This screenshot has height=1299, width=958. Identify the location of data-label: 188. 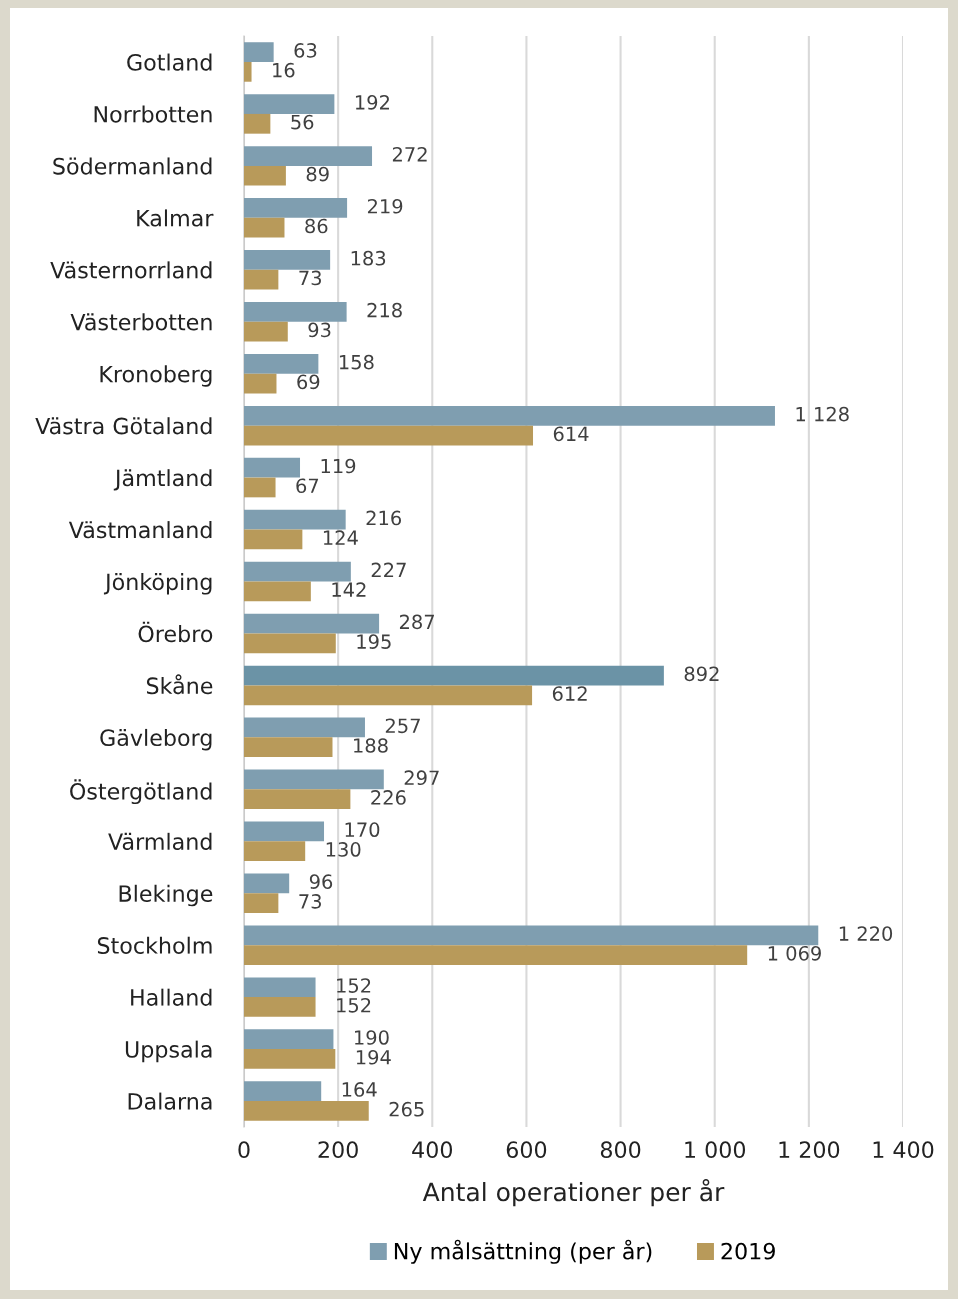
(371, 745).